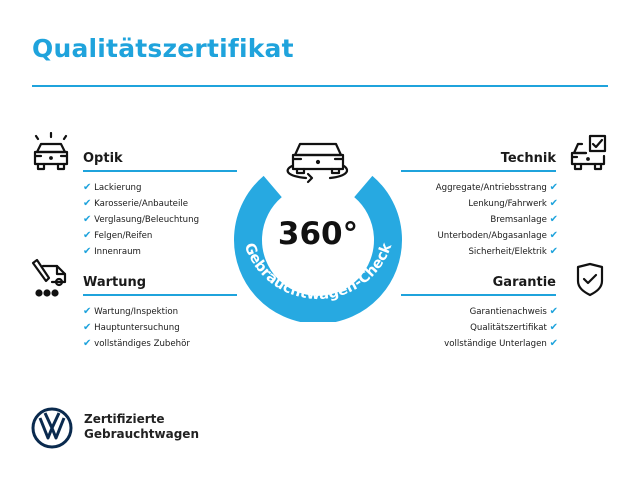 The image size is (640, 480). I want to click on list-item: Garantienachweis ✔, so click(501, 312).